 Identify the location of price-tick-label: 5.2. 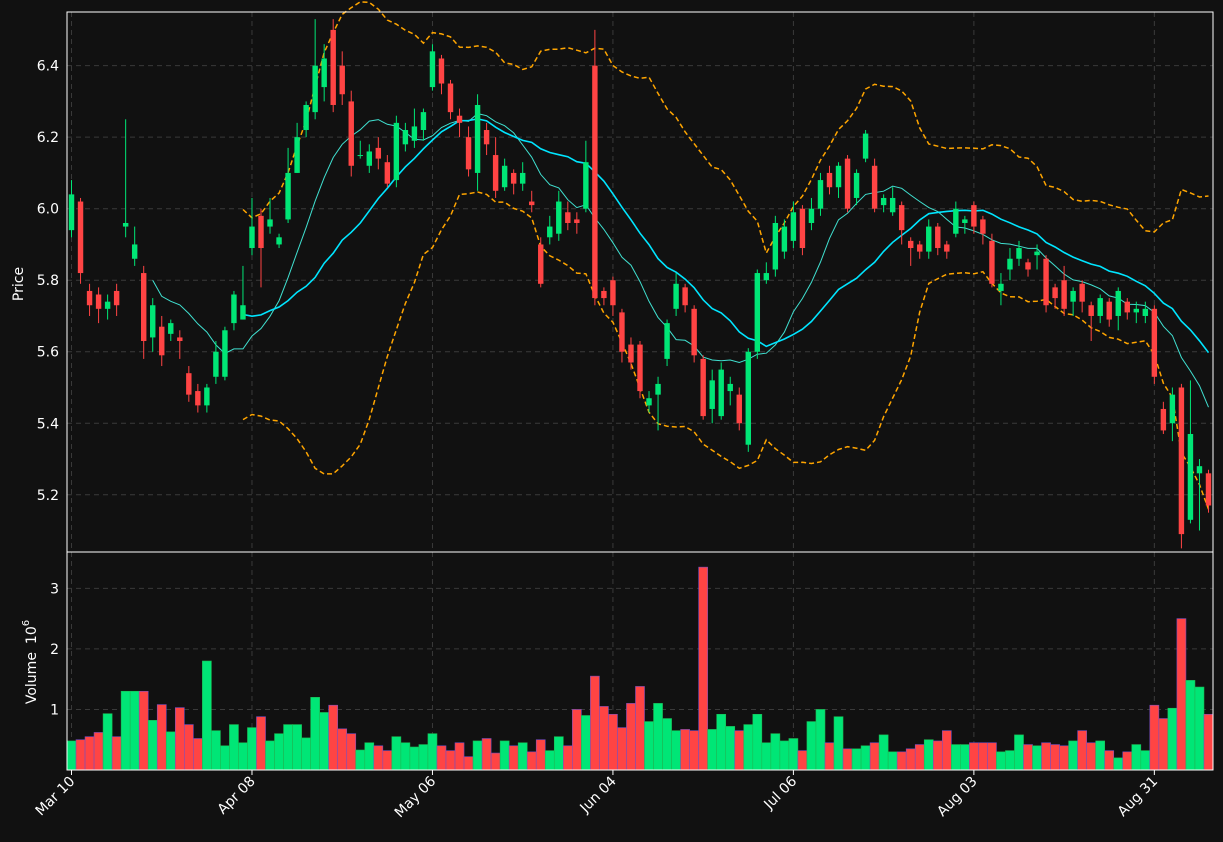
(48, 496).